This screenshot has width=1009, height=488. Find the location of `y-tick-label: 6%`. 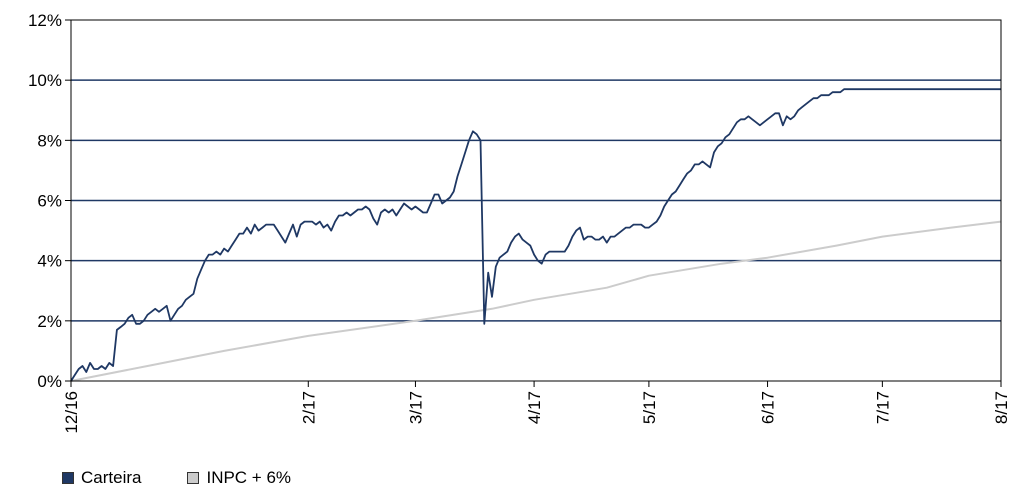

y-tick-label: 6% is located at coordinates (49, 201).